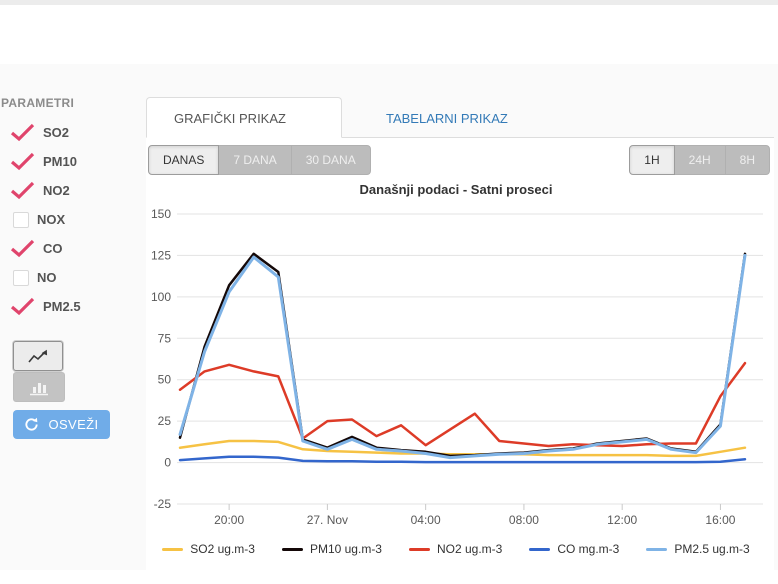 The image size is (778, 584). What do you see at coordinates (56, 132) in the screenshot?
I see `parameter-label: SO2` at bounding box center [56, 132].